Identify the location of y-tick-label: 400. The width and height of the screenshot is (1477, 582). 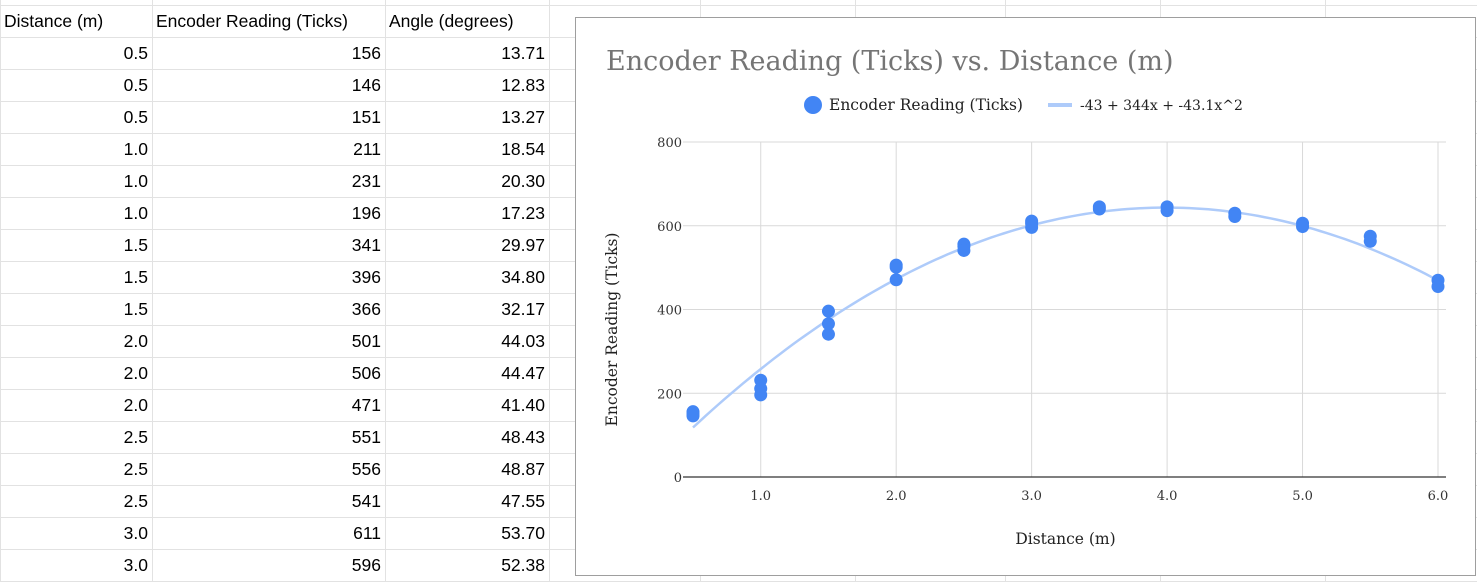
(669, 311).